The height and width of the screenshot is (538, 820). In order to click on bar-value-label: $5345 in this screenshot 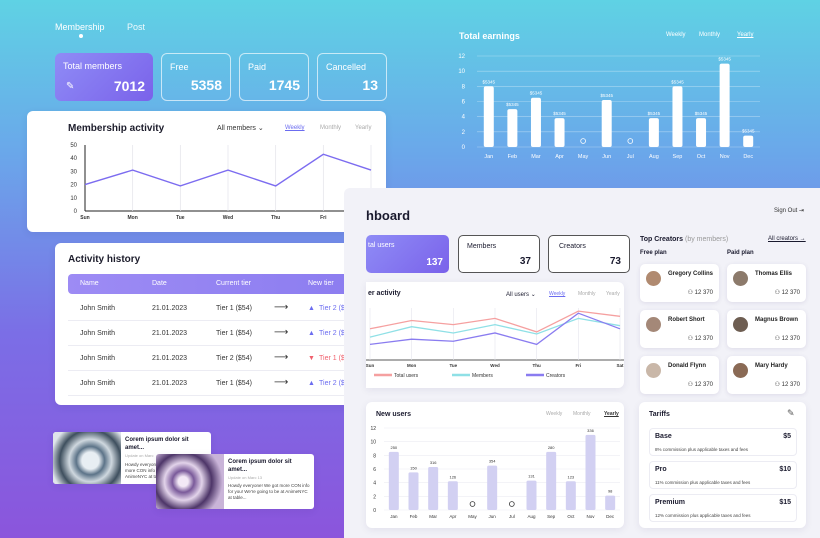, I will do `click(654, 113)`.